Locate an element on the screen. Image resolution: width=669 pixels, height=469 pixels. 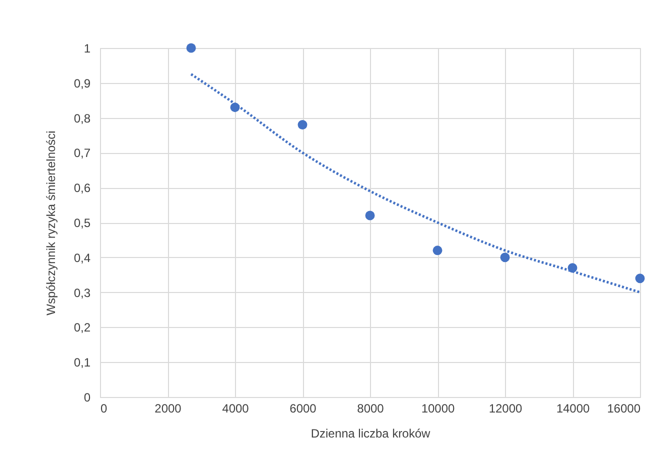
y-tick-label: 0,5 is located at coordinates (82, 223).